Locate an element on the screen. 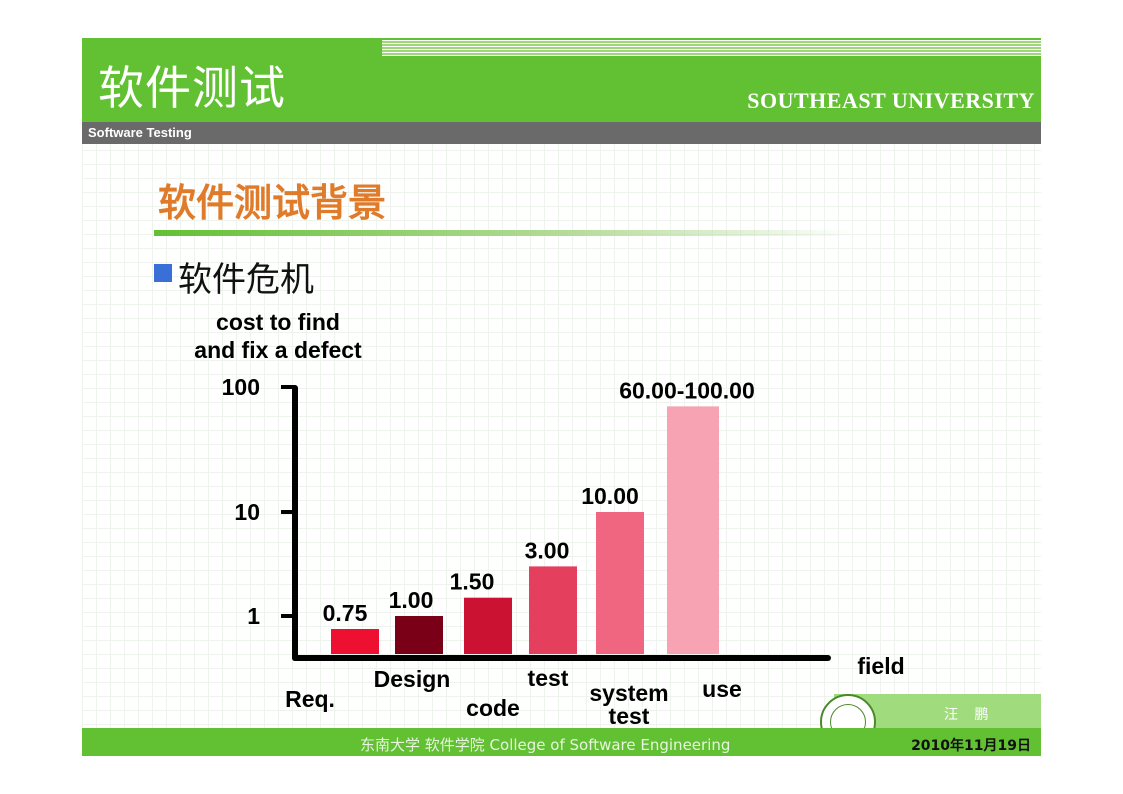 The image size is (1123, 794). header-stripes is located at coordinates (711, 48).